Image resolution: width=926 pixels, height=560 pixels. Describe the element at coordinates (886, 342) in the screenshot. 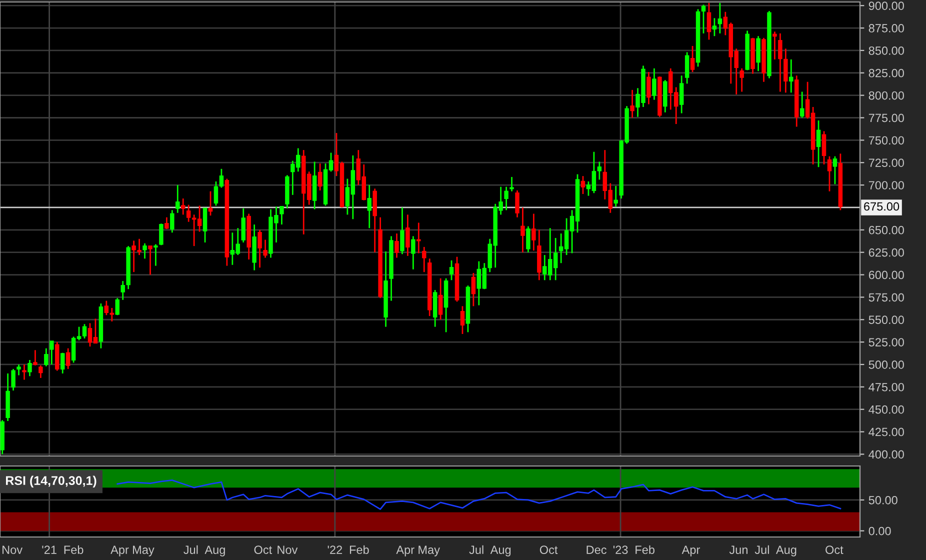

I see `y-tick-label: 525.00` at that location.